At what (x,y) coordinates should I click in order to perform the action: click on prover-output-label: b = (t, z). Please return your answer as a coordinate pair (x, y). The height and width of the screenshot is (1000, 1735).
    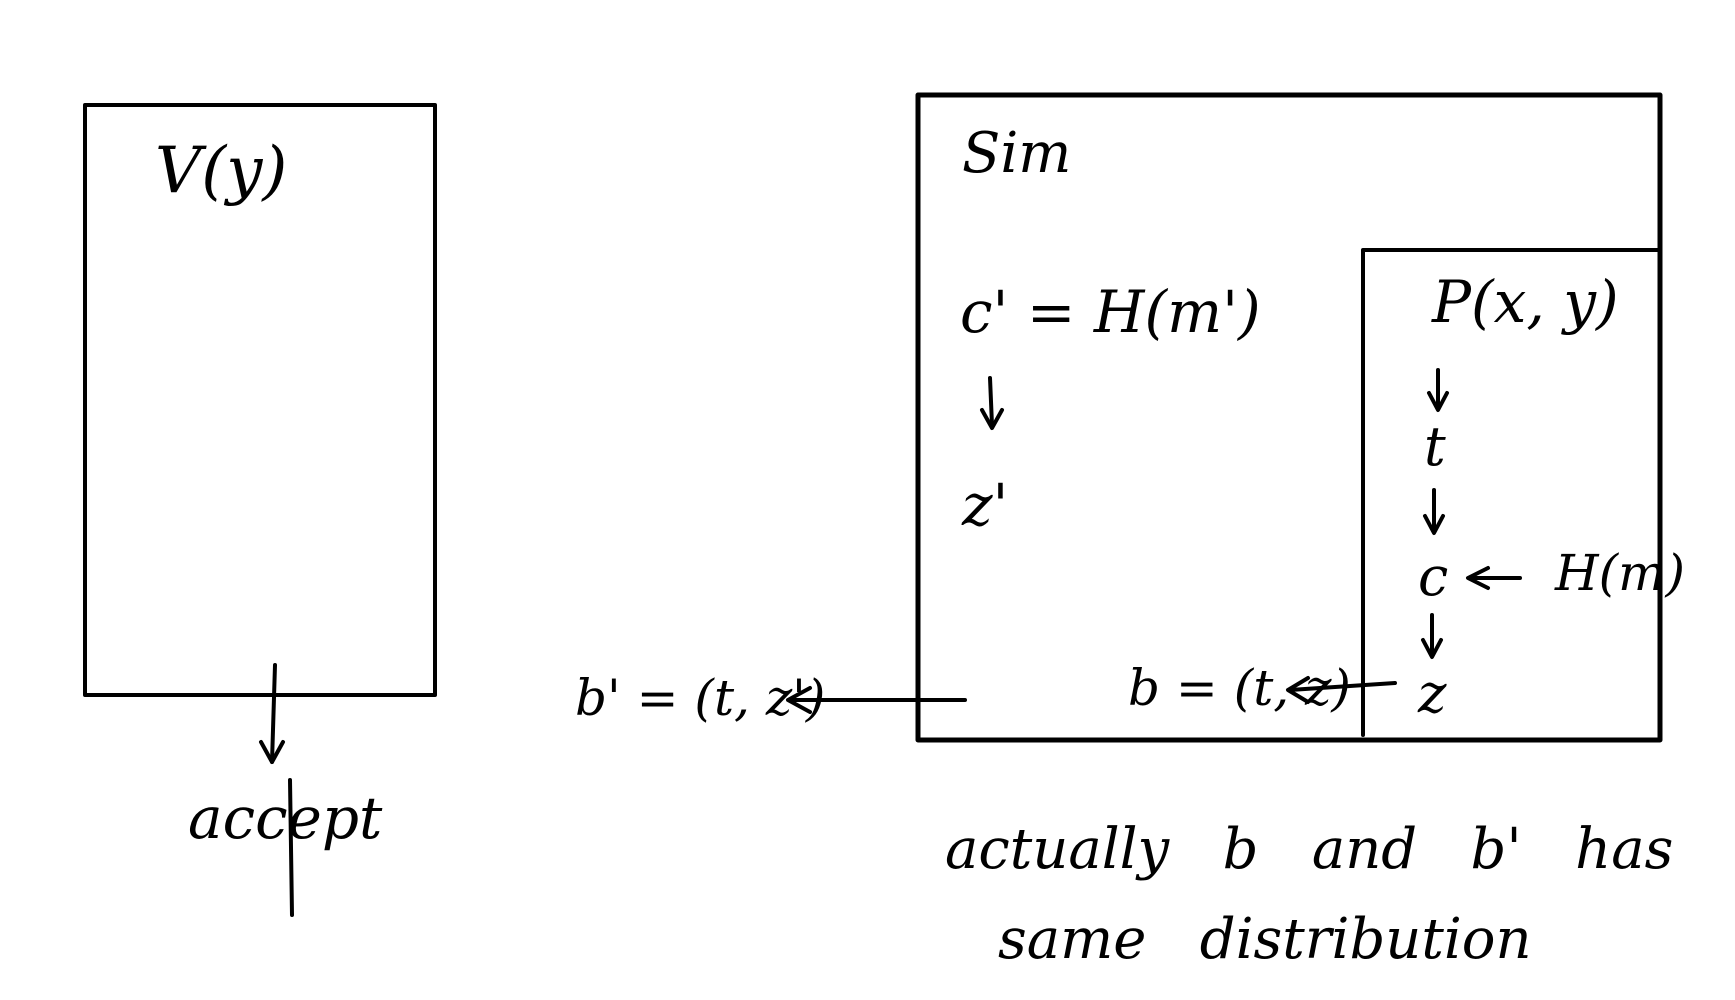
    Looking at the image, I should click on (1239, 688).